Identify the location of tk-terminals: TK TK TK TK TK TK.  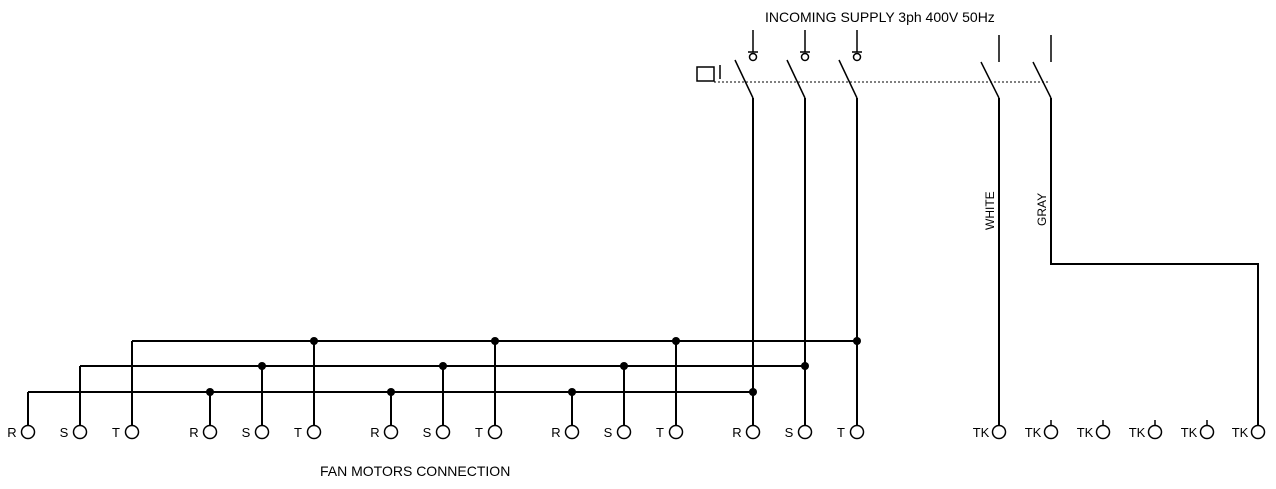
(1119, 430).